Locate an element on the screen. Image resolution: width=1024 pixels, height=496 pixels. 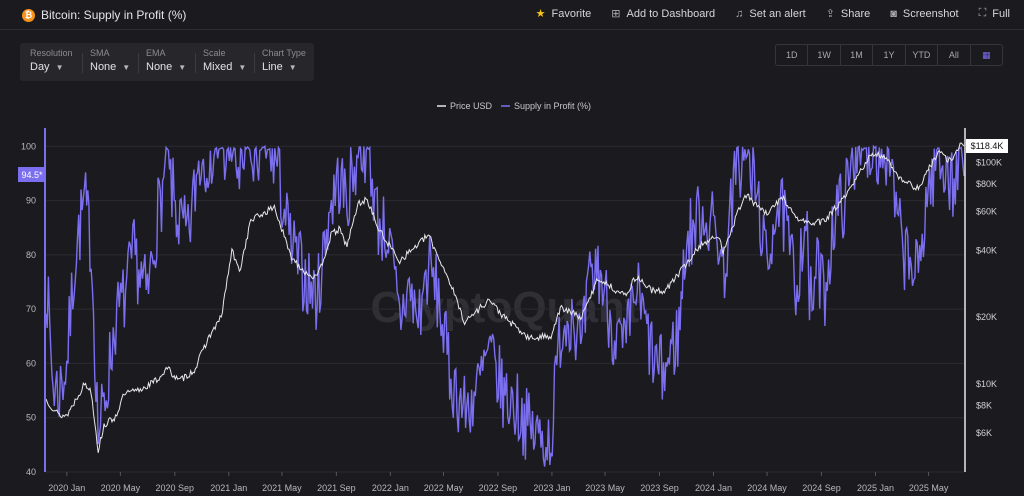
x-tick-label: 2024 Jan is located at coordinates (713, 488).